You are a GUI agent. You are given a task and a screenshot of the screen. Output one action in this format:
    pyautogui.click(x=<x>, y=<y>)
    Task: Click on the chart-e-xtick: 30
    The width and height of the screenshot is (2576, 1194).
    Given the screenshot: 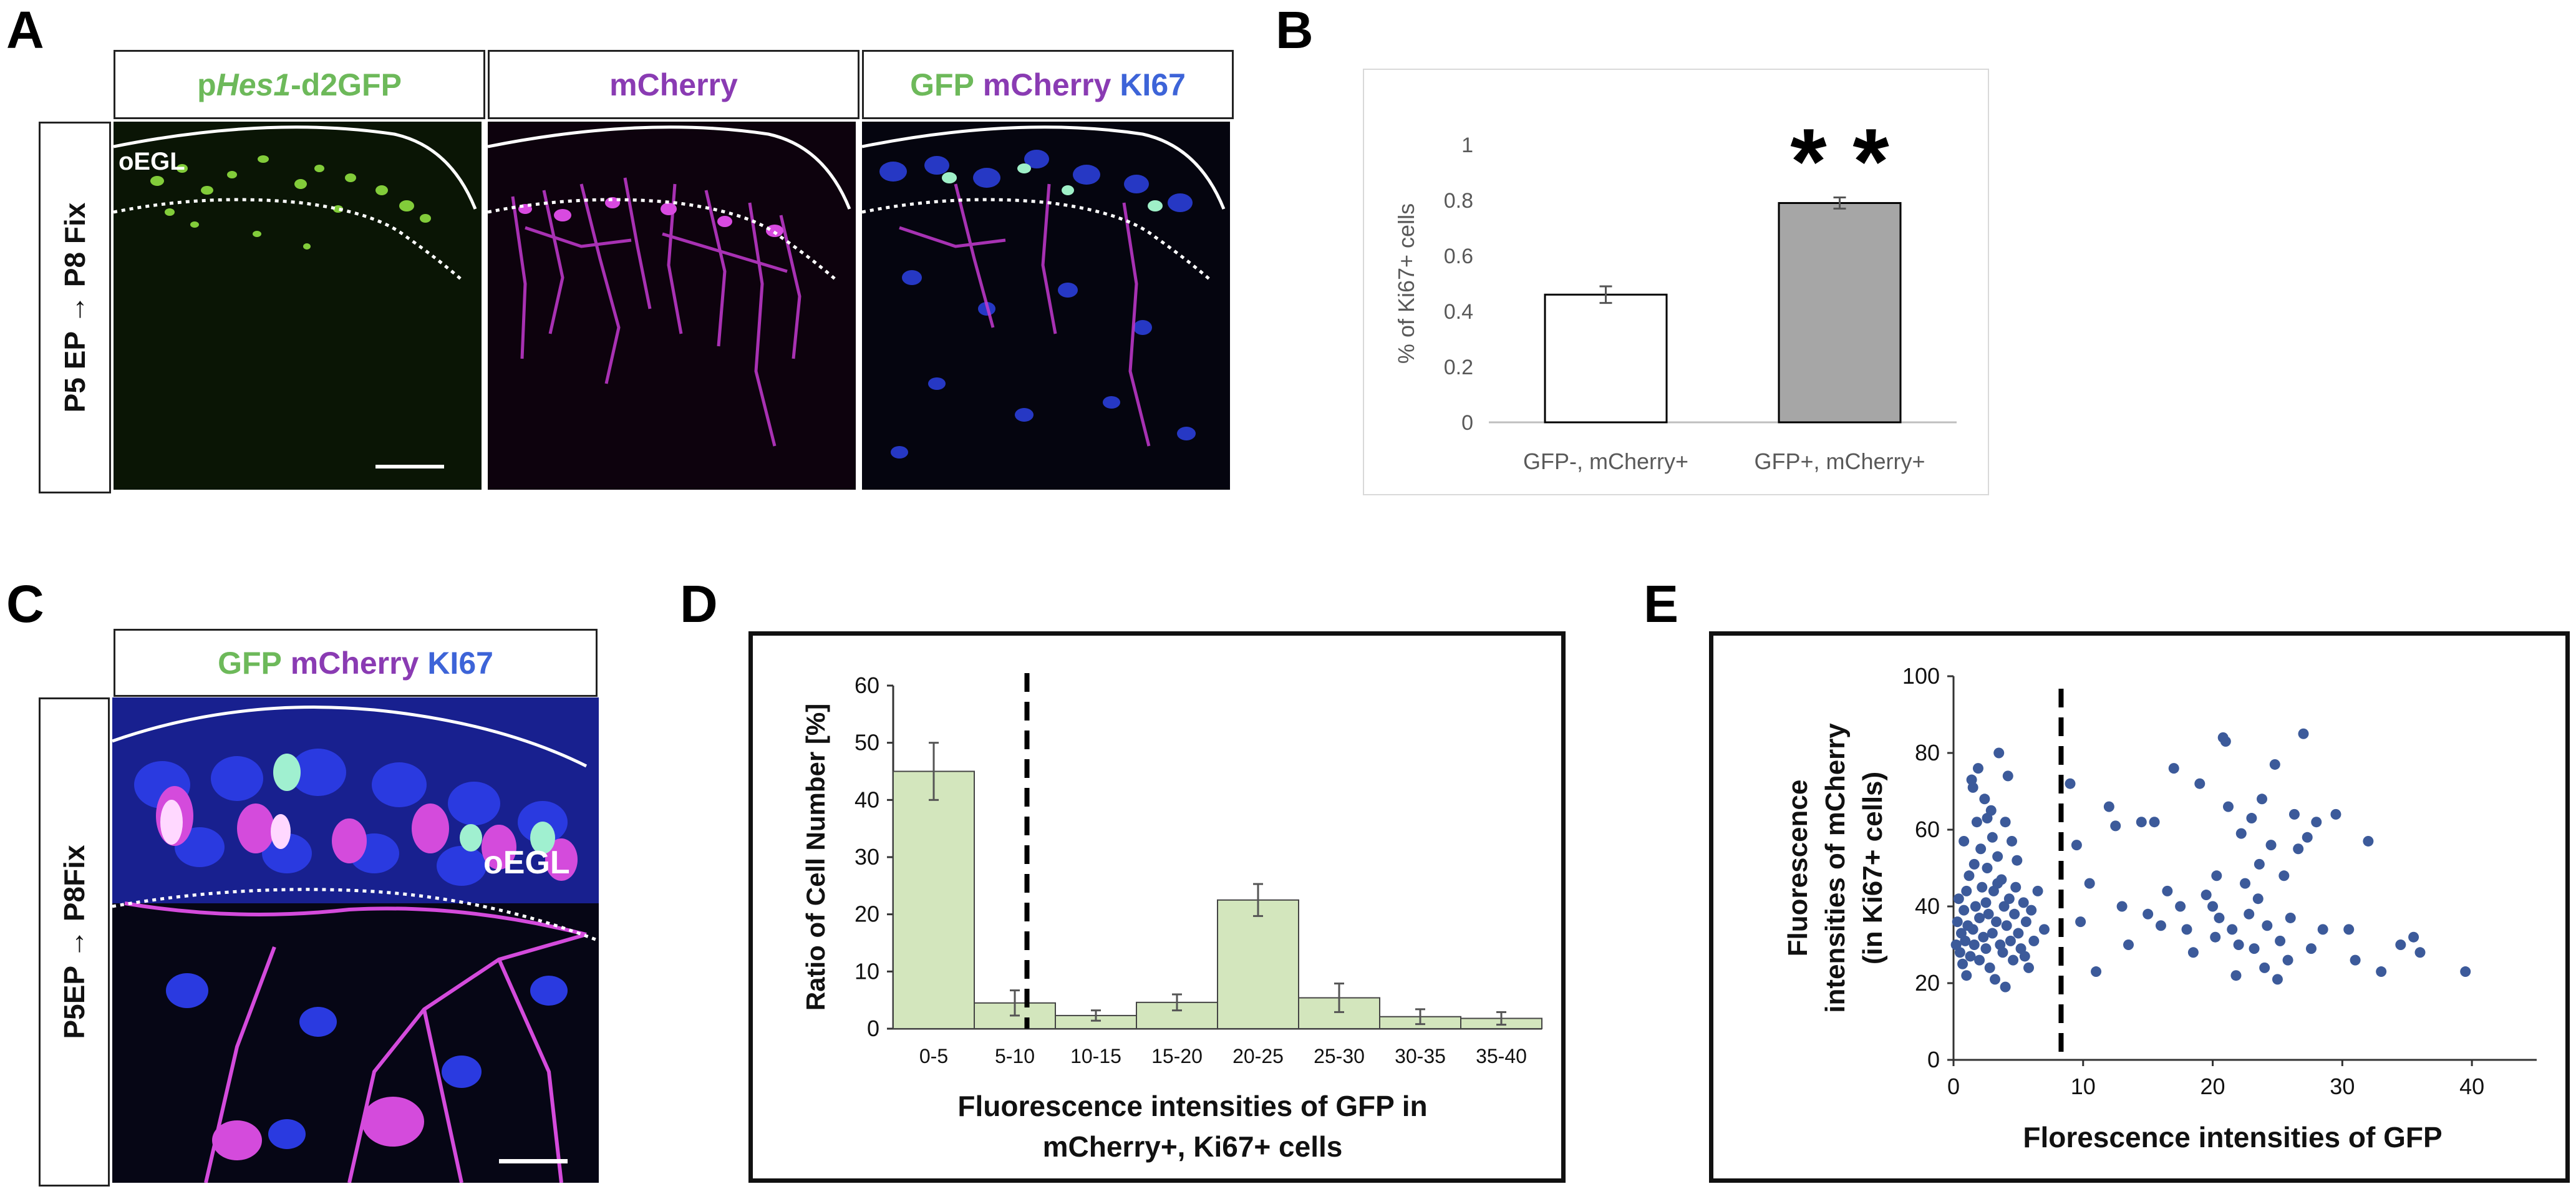 What is the action you would take?
    pyautogui.click(x=2342, y=1086)
    